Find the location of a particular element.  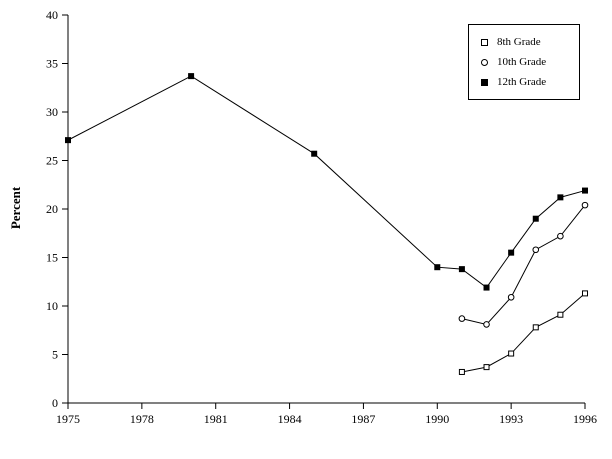

y-tick-label: 30 is located at coordinates (52, 112).